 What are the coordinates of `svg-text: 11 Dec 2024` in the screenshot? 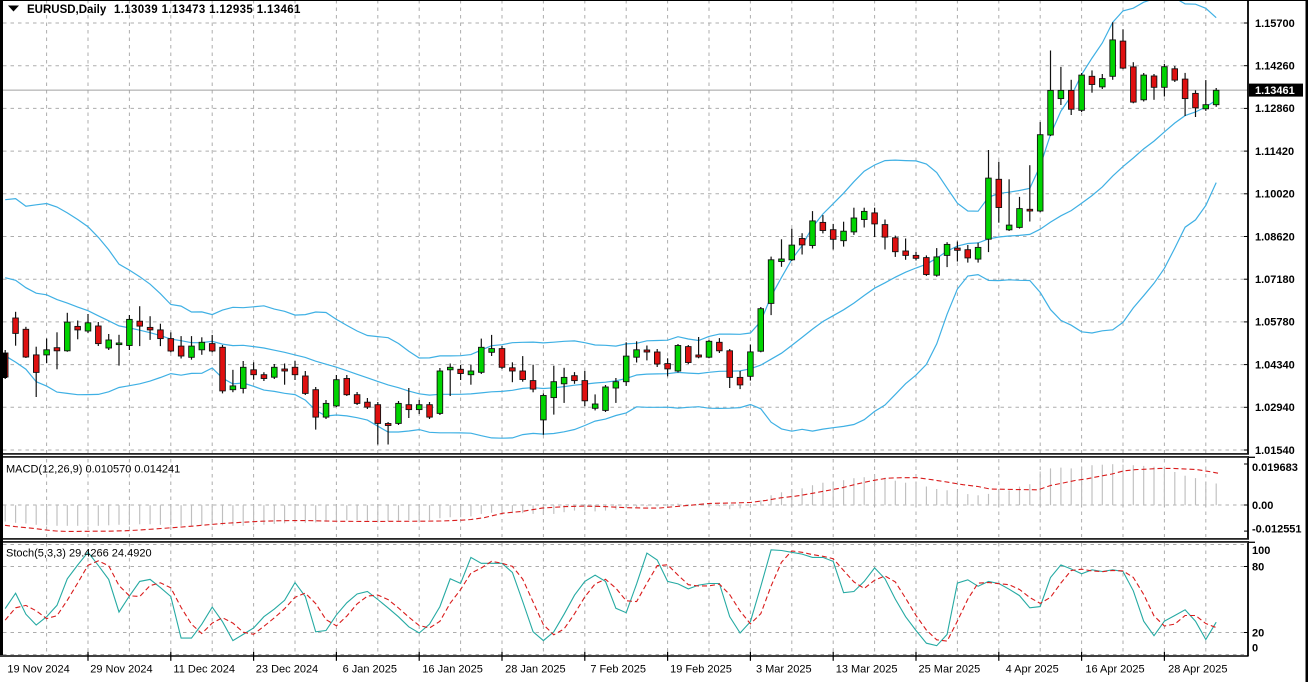 It's located at (204, 670).